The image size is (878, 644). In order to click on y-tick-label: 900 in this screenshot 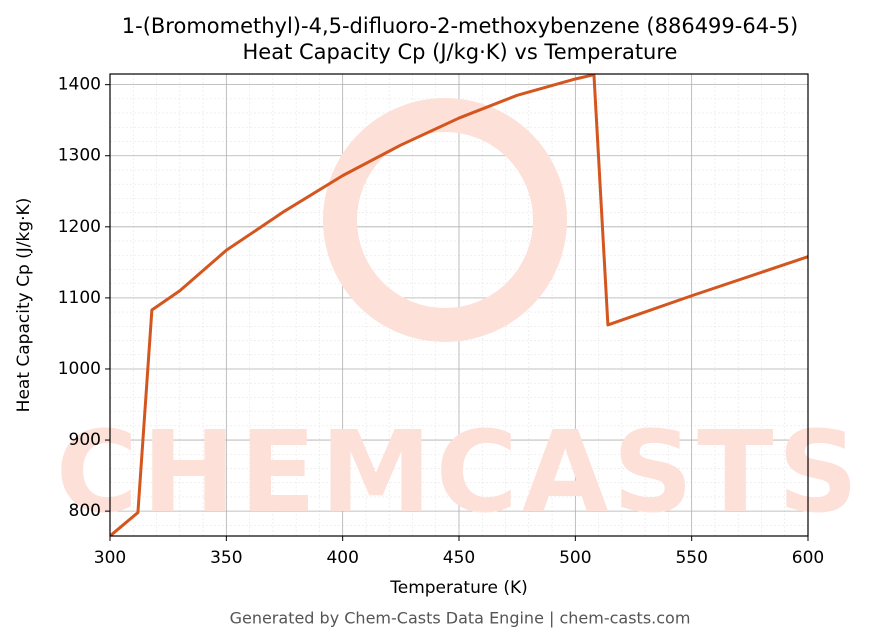, I will do `click(85, 440)`.